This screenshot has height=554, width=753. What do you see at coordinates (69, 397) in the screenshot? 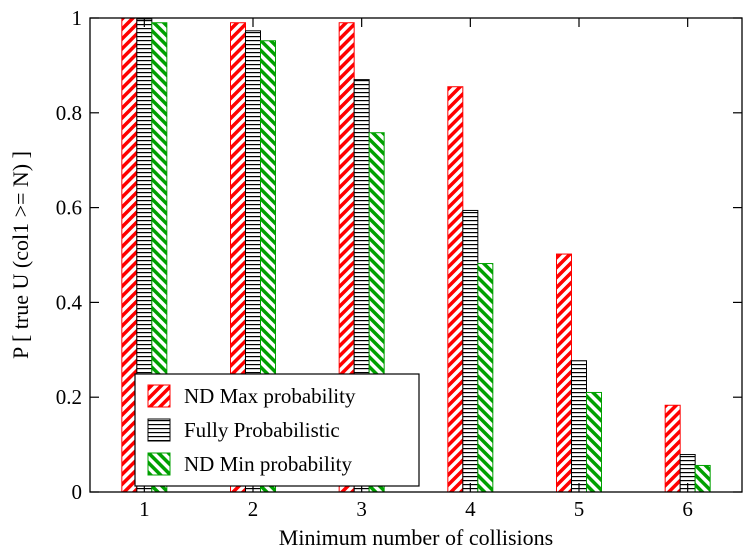
I see `y-tick-label: 0.2` at bounding box center [69, 397].